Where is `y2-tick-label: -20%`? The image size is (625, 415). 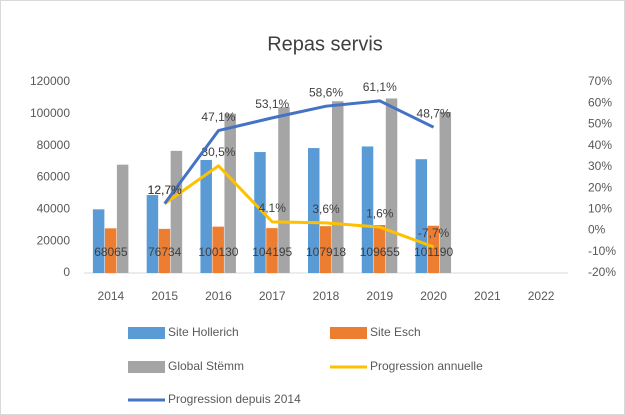 y2-tick-label: -20% is located at coordinates (602, 272).